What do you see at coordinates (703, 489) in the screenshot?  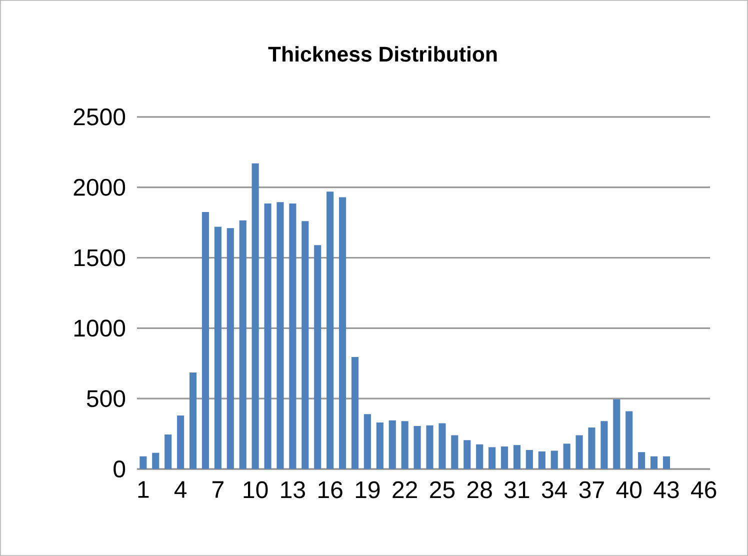 I see `x-tick-label: 46` at bounding box center [703, 489].